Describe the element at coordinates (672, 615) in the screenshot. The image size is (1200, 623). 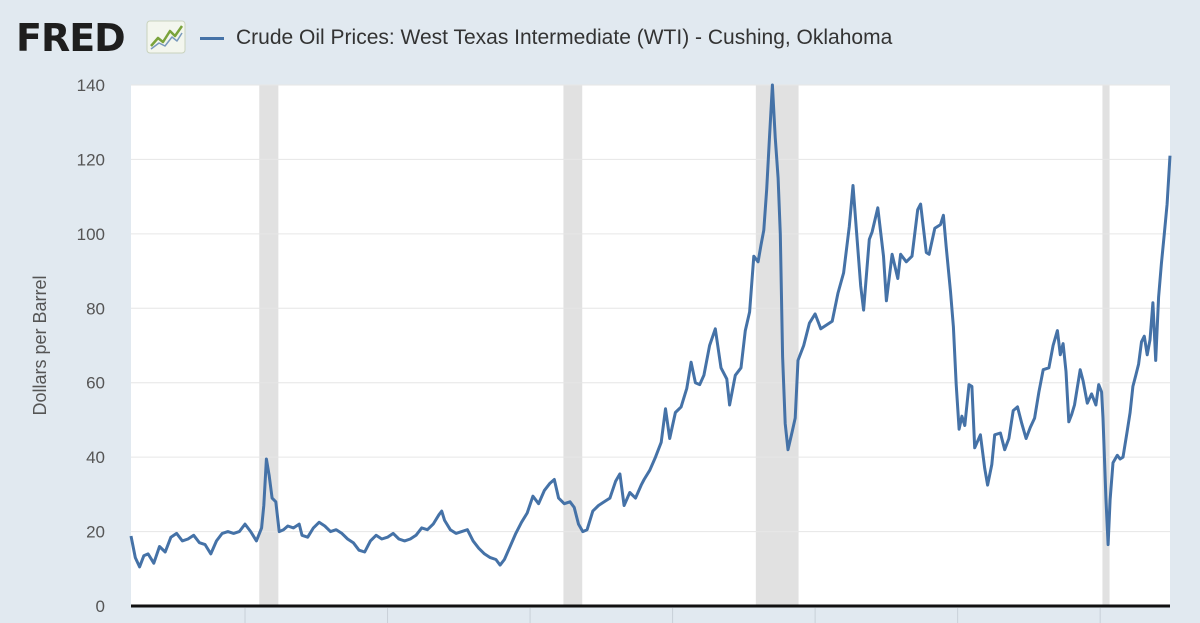
I see `x-axis-ticks` at that location.